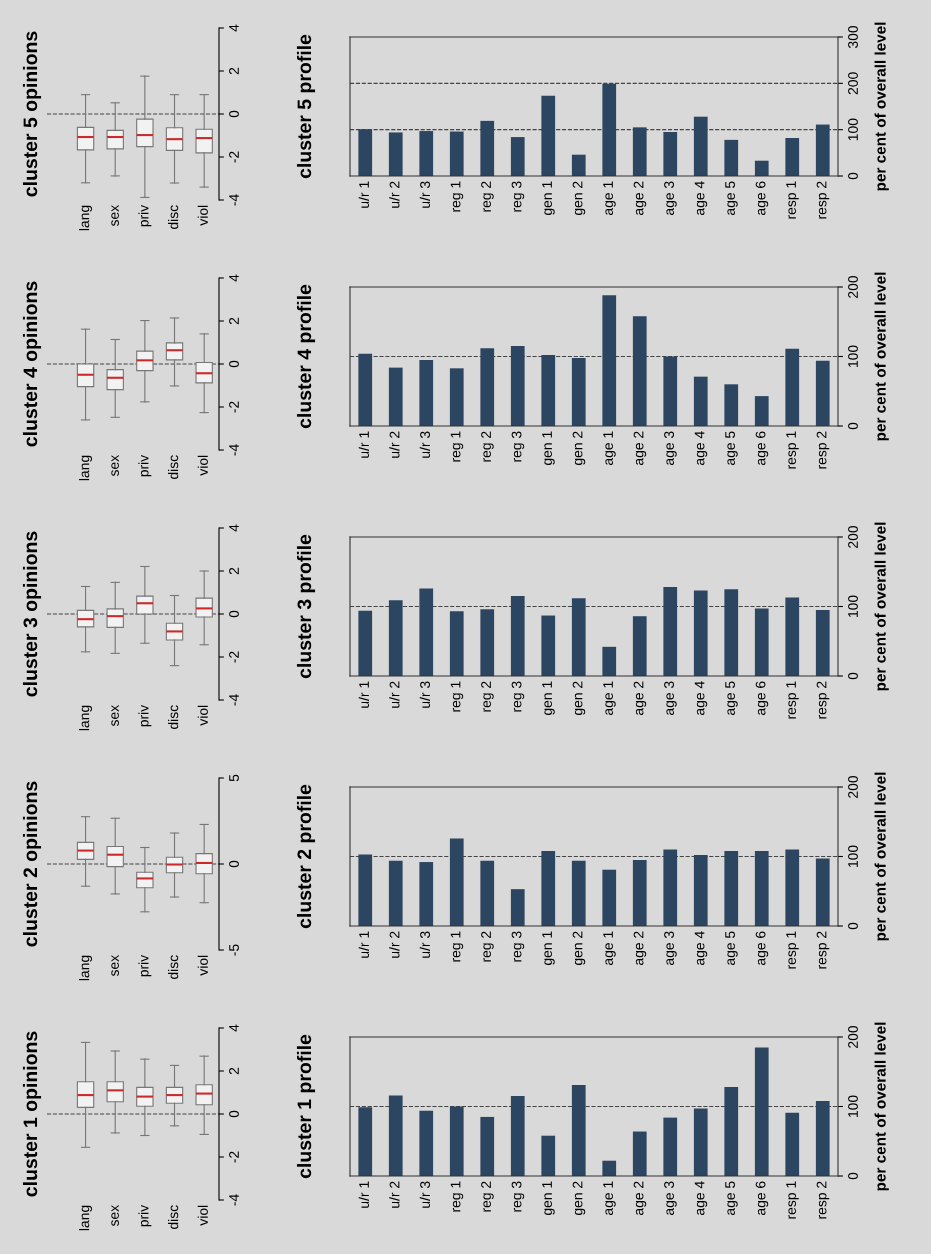  What do you see at coordinates (579, 1198) in the screenshot?
I see `x-tick-label: gen 2` at bounding box center [579, 1198].